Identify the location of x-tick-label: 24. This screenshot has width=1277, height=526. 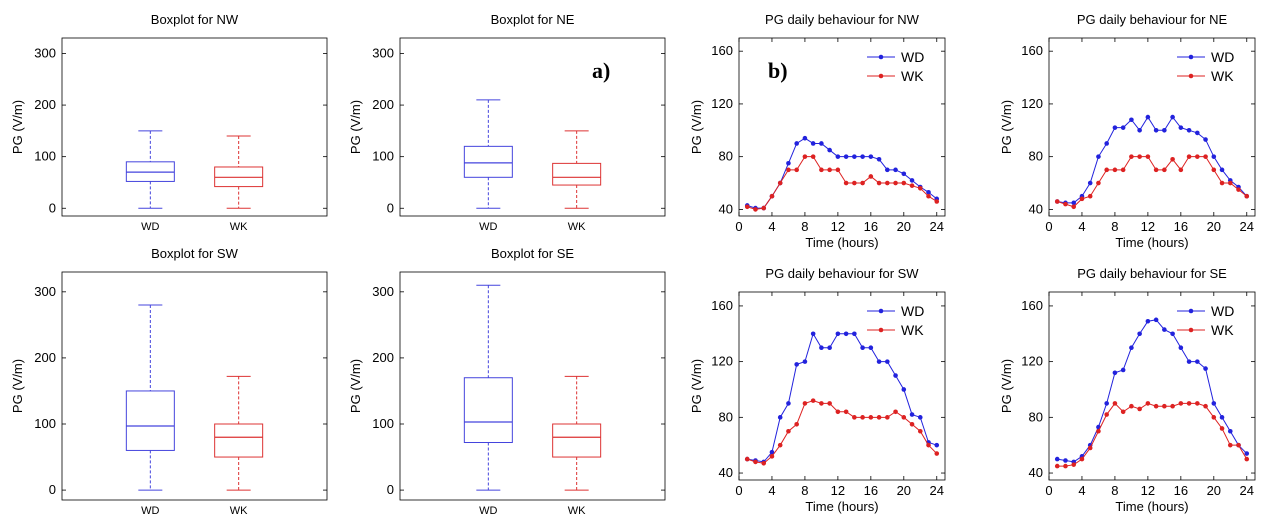
(937, 490).